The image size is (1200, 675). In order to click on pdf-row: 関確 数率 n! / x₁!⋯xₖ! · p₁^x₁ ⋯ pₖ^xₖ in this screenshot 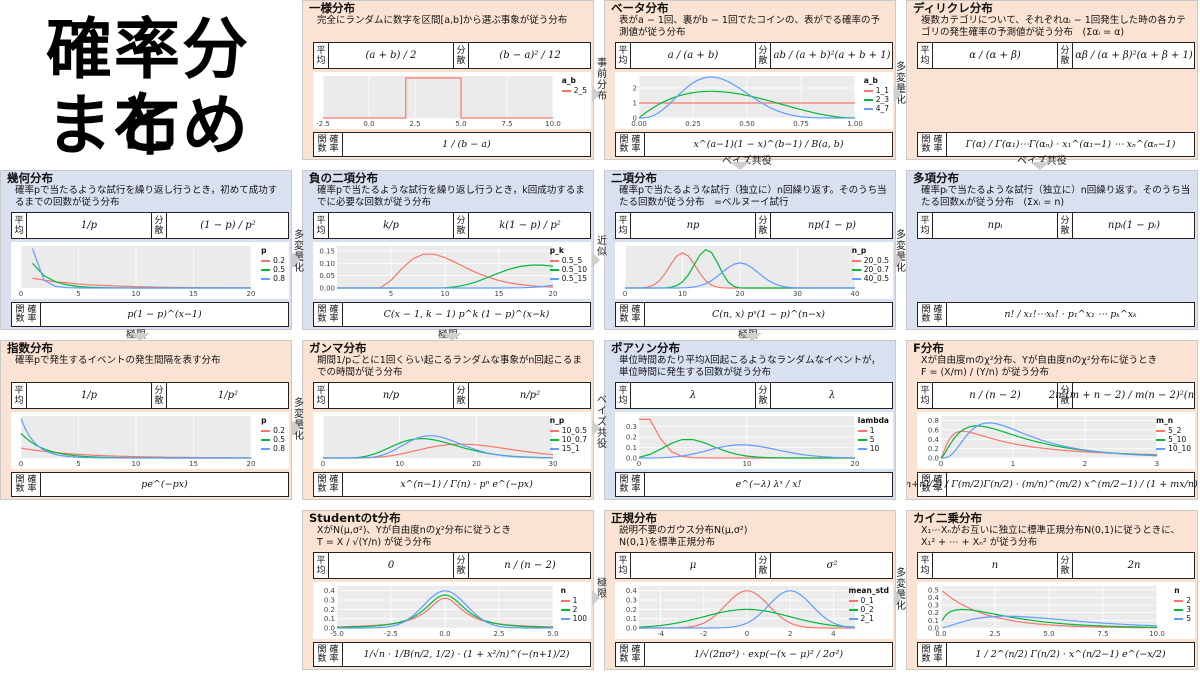, I will do `click(1056, 314)`.